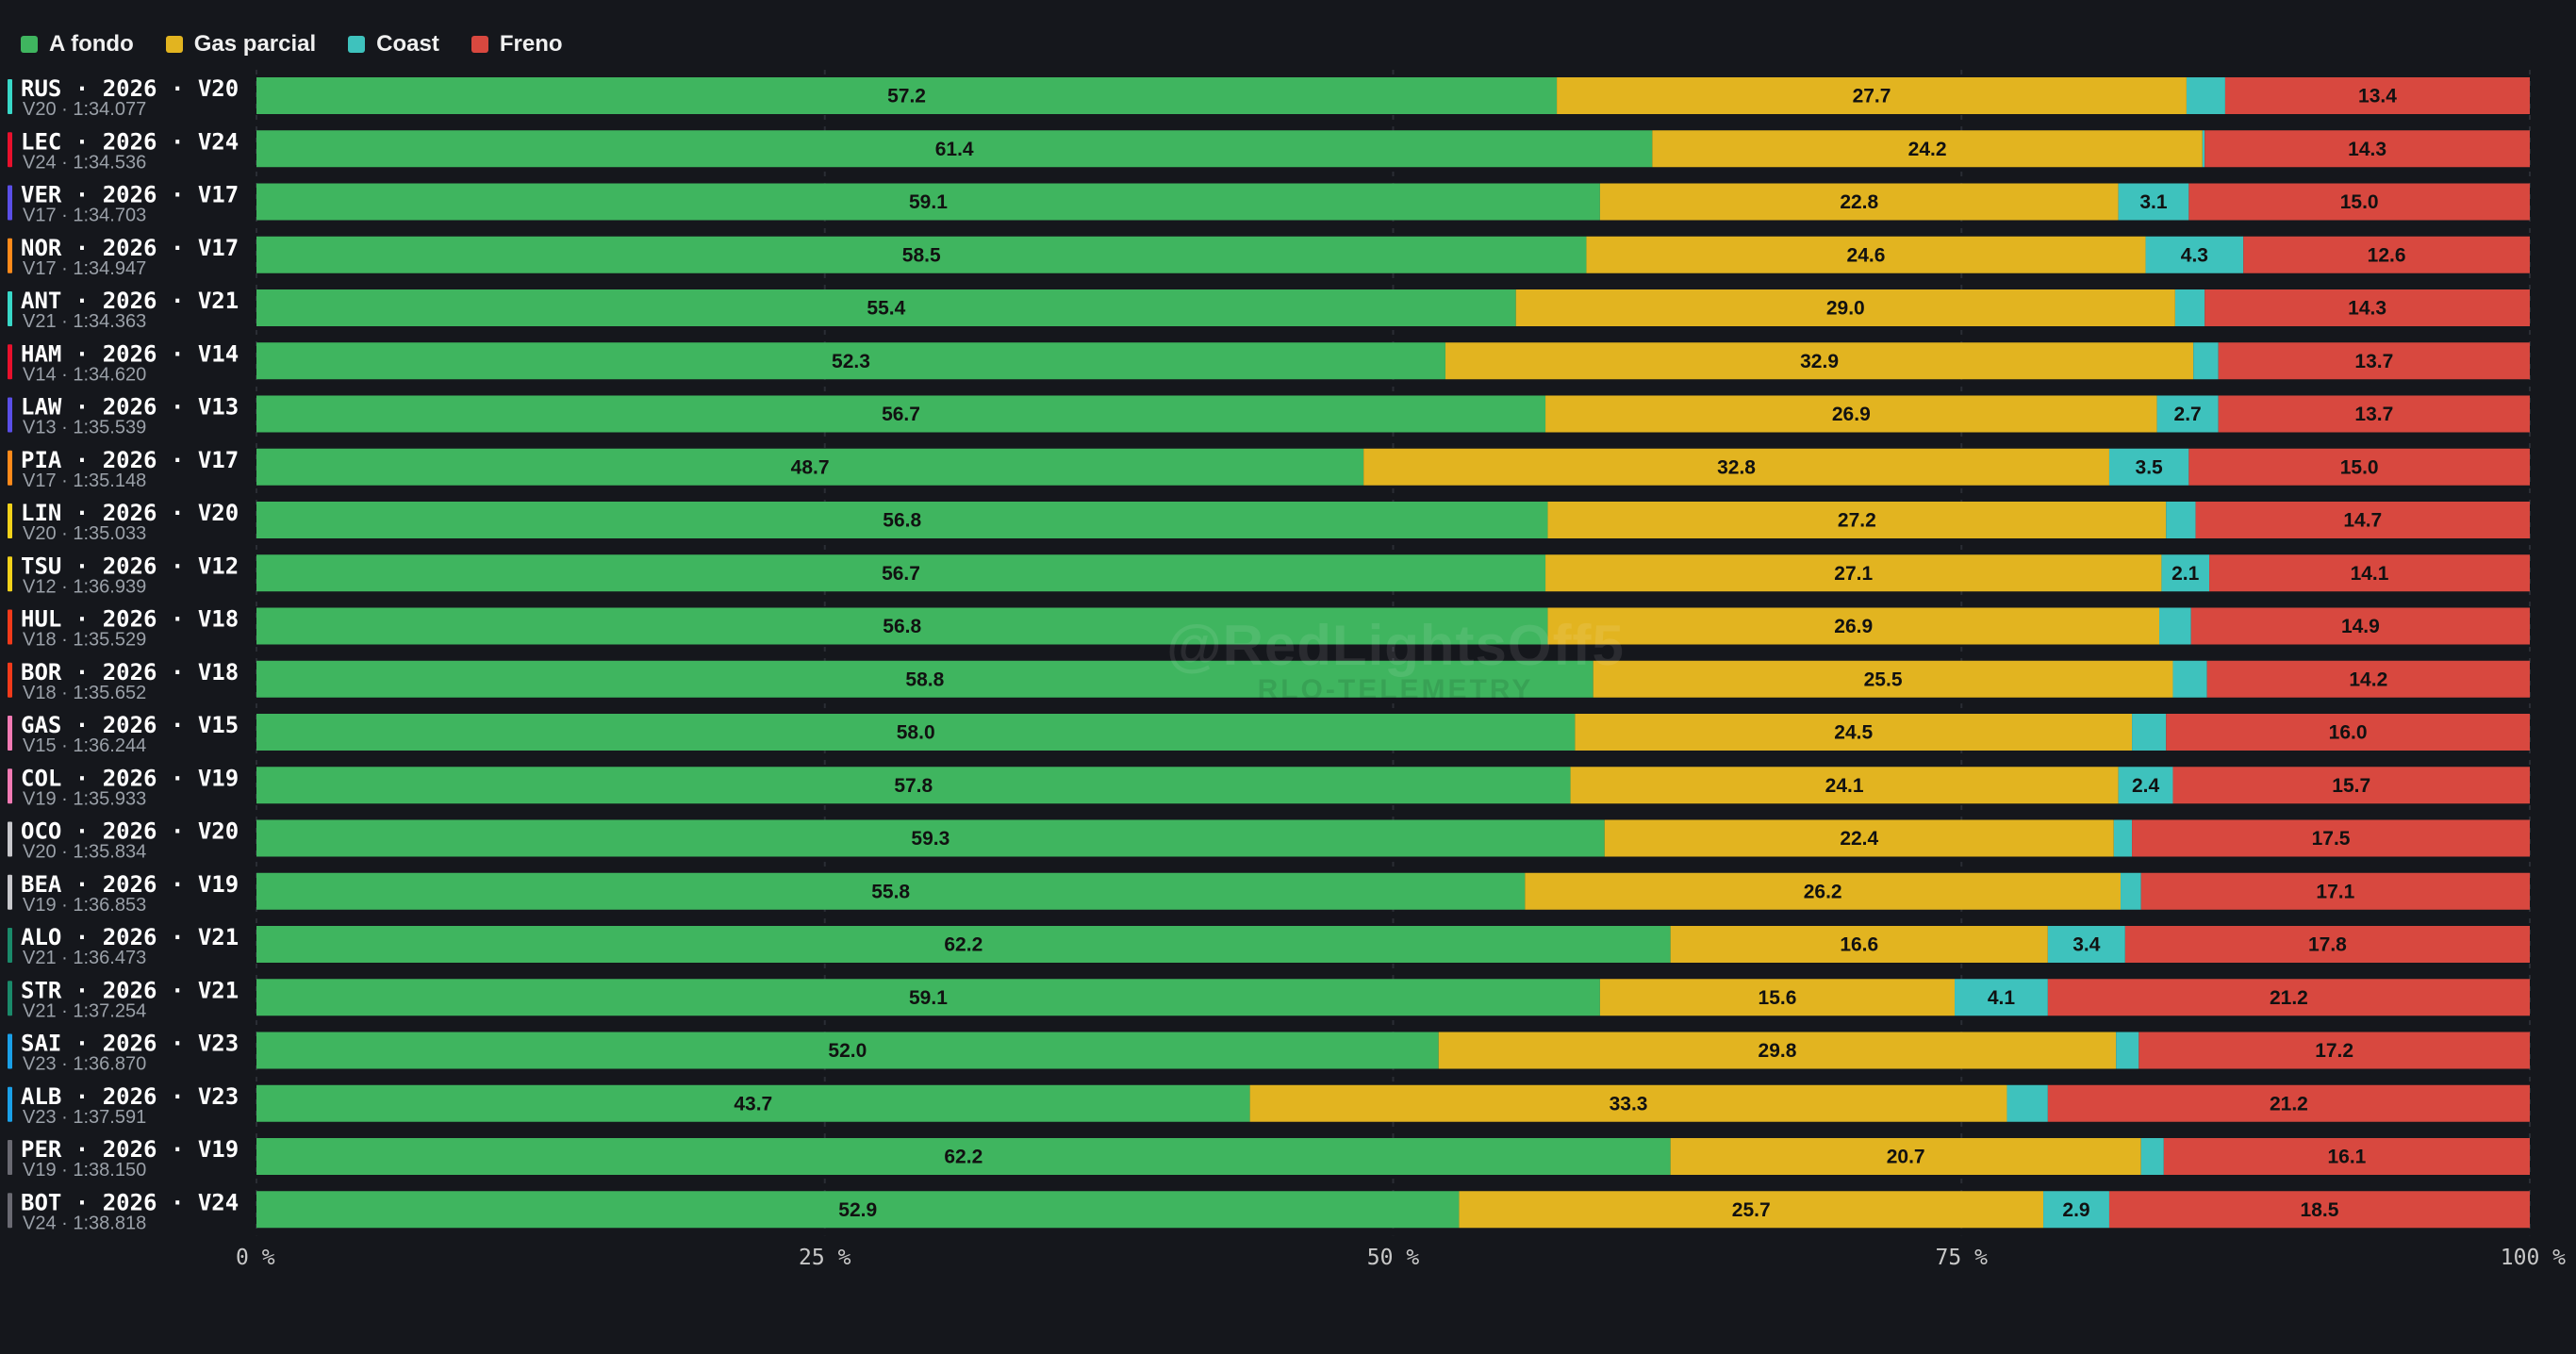 This screenshot has width=2576, height=1354. I want to click on data-label: 59.3, so click(930, 839).